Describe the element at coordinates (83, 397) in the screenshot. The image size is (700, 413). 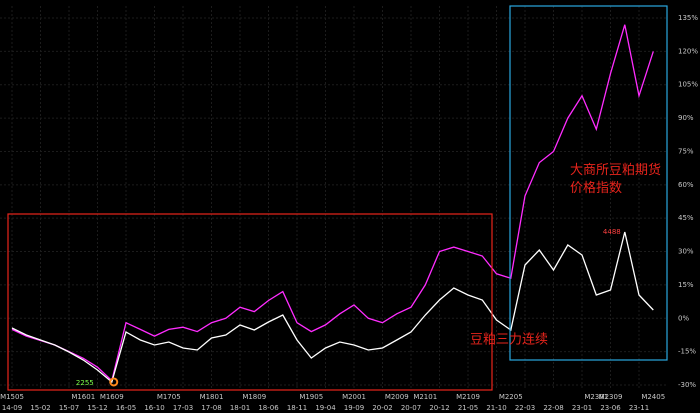
I see `contract-label: M1601` at that location.